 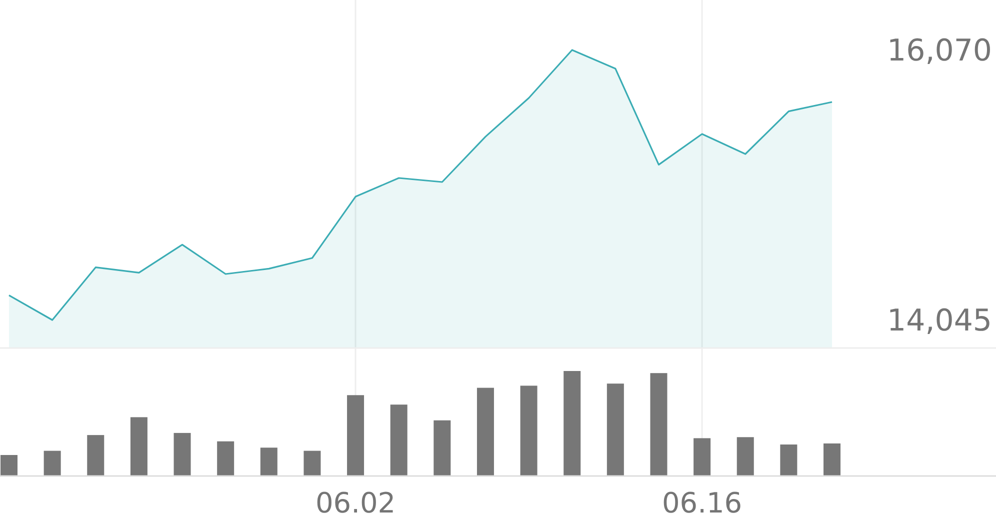 What do you see at coordinates (702, 502) in the screenshot?
I see `x-tick-label: 06.16` at bounding box center [702, 502].